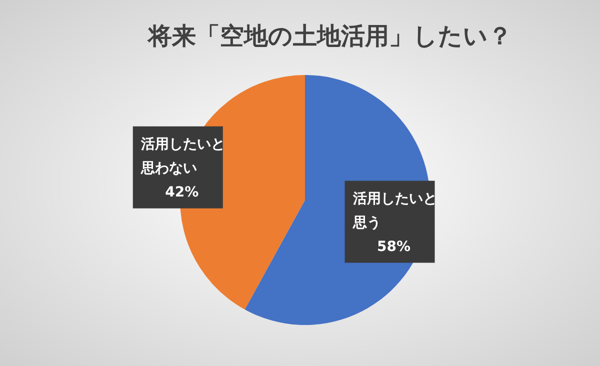  Describe the element at coordinates (182, 156) in the screenshot. I see `slice-label: 活用したいと思わない` at that location.